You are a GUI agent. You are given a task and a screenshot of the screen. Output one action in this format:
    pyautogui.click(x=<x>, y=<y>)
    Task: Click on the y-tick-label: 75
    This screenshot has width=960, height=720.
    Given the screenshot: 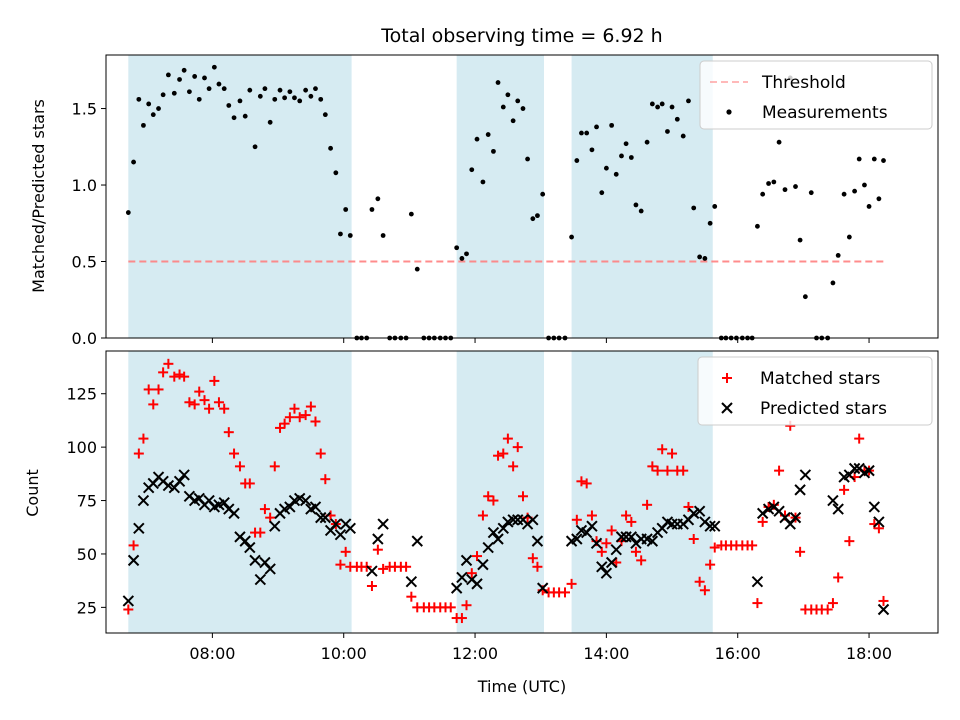 What is the action you would take?
    pyautogui.click(x=87, y=501)
    